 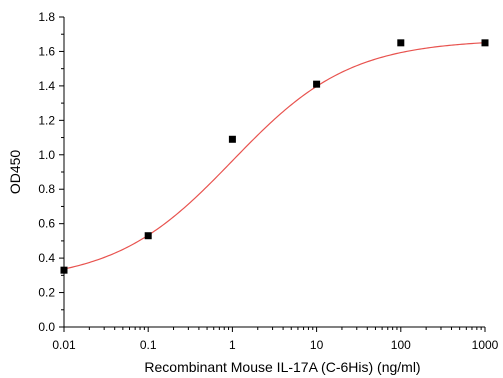 I want to click on x-tick-label: 10, so click(x=317, y=345).